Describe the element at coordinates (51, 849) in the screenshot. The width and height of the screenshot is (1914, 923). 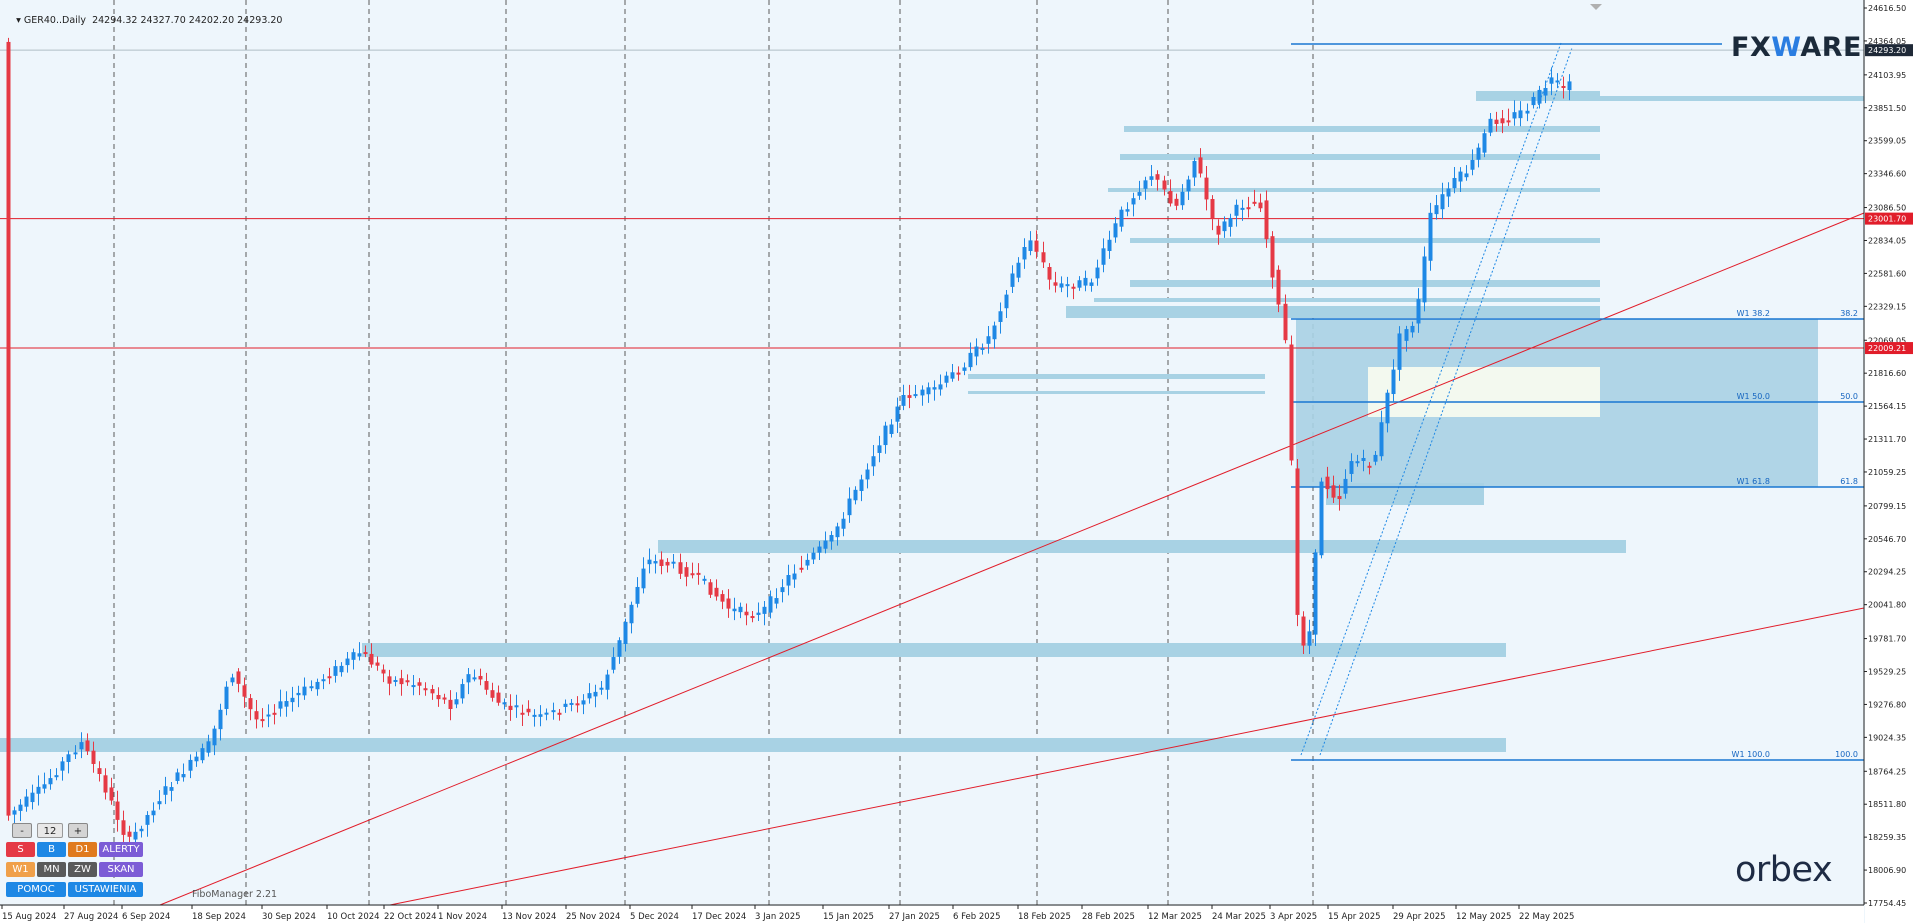
I see `b-button: B` at that location.